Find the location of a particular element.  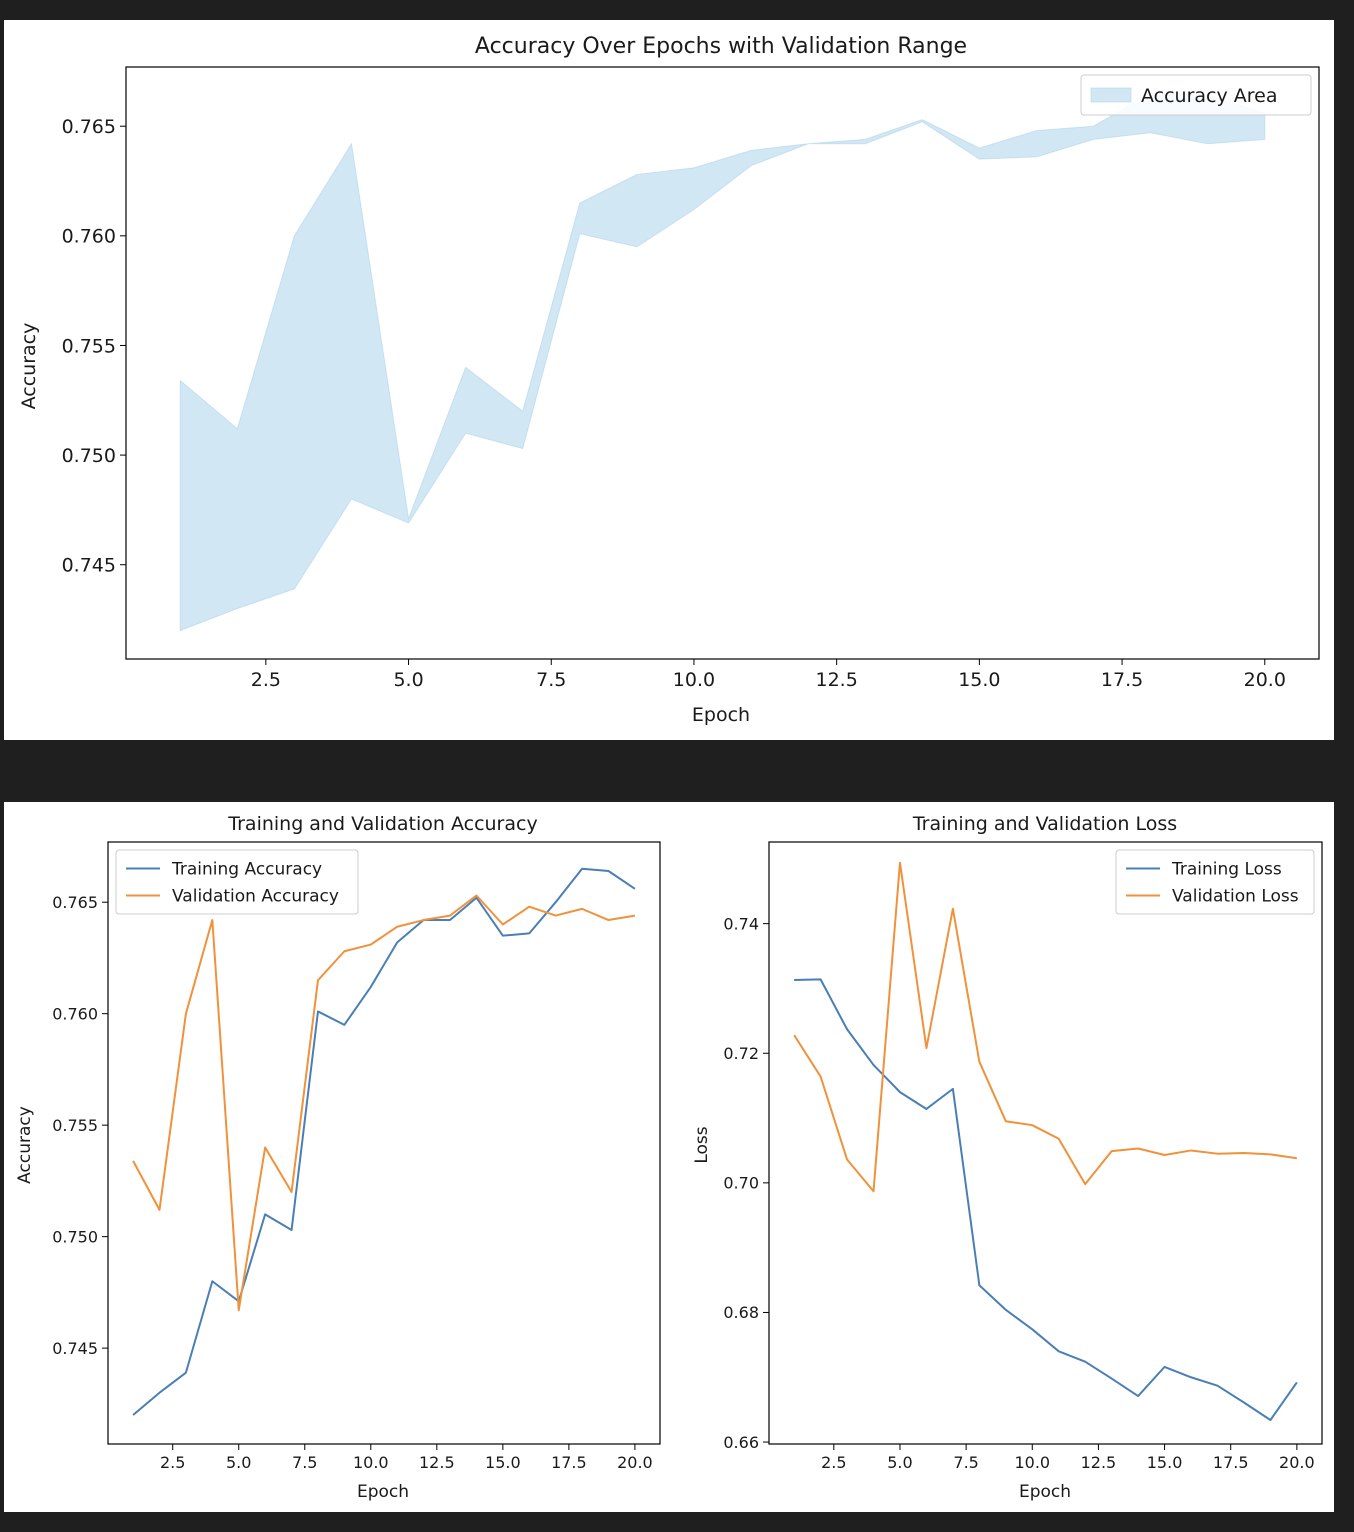

y-tick-label: 0.66 is located at coordinates (741, 1442).